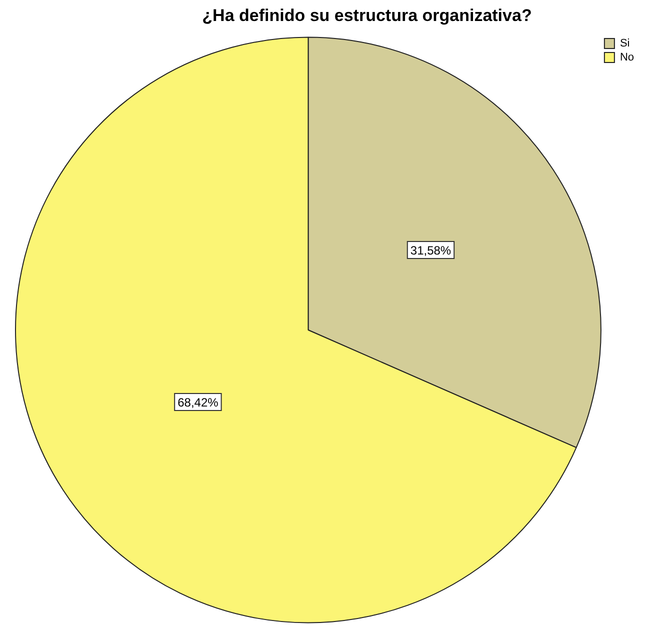 The width and height of the screenshot is (646, 625). What do you see at coordinates (367, 16) in the screenshot?
I see `chart-title: ¿Ha definido su estructura organizativa?` at bounding box center [367, 16].